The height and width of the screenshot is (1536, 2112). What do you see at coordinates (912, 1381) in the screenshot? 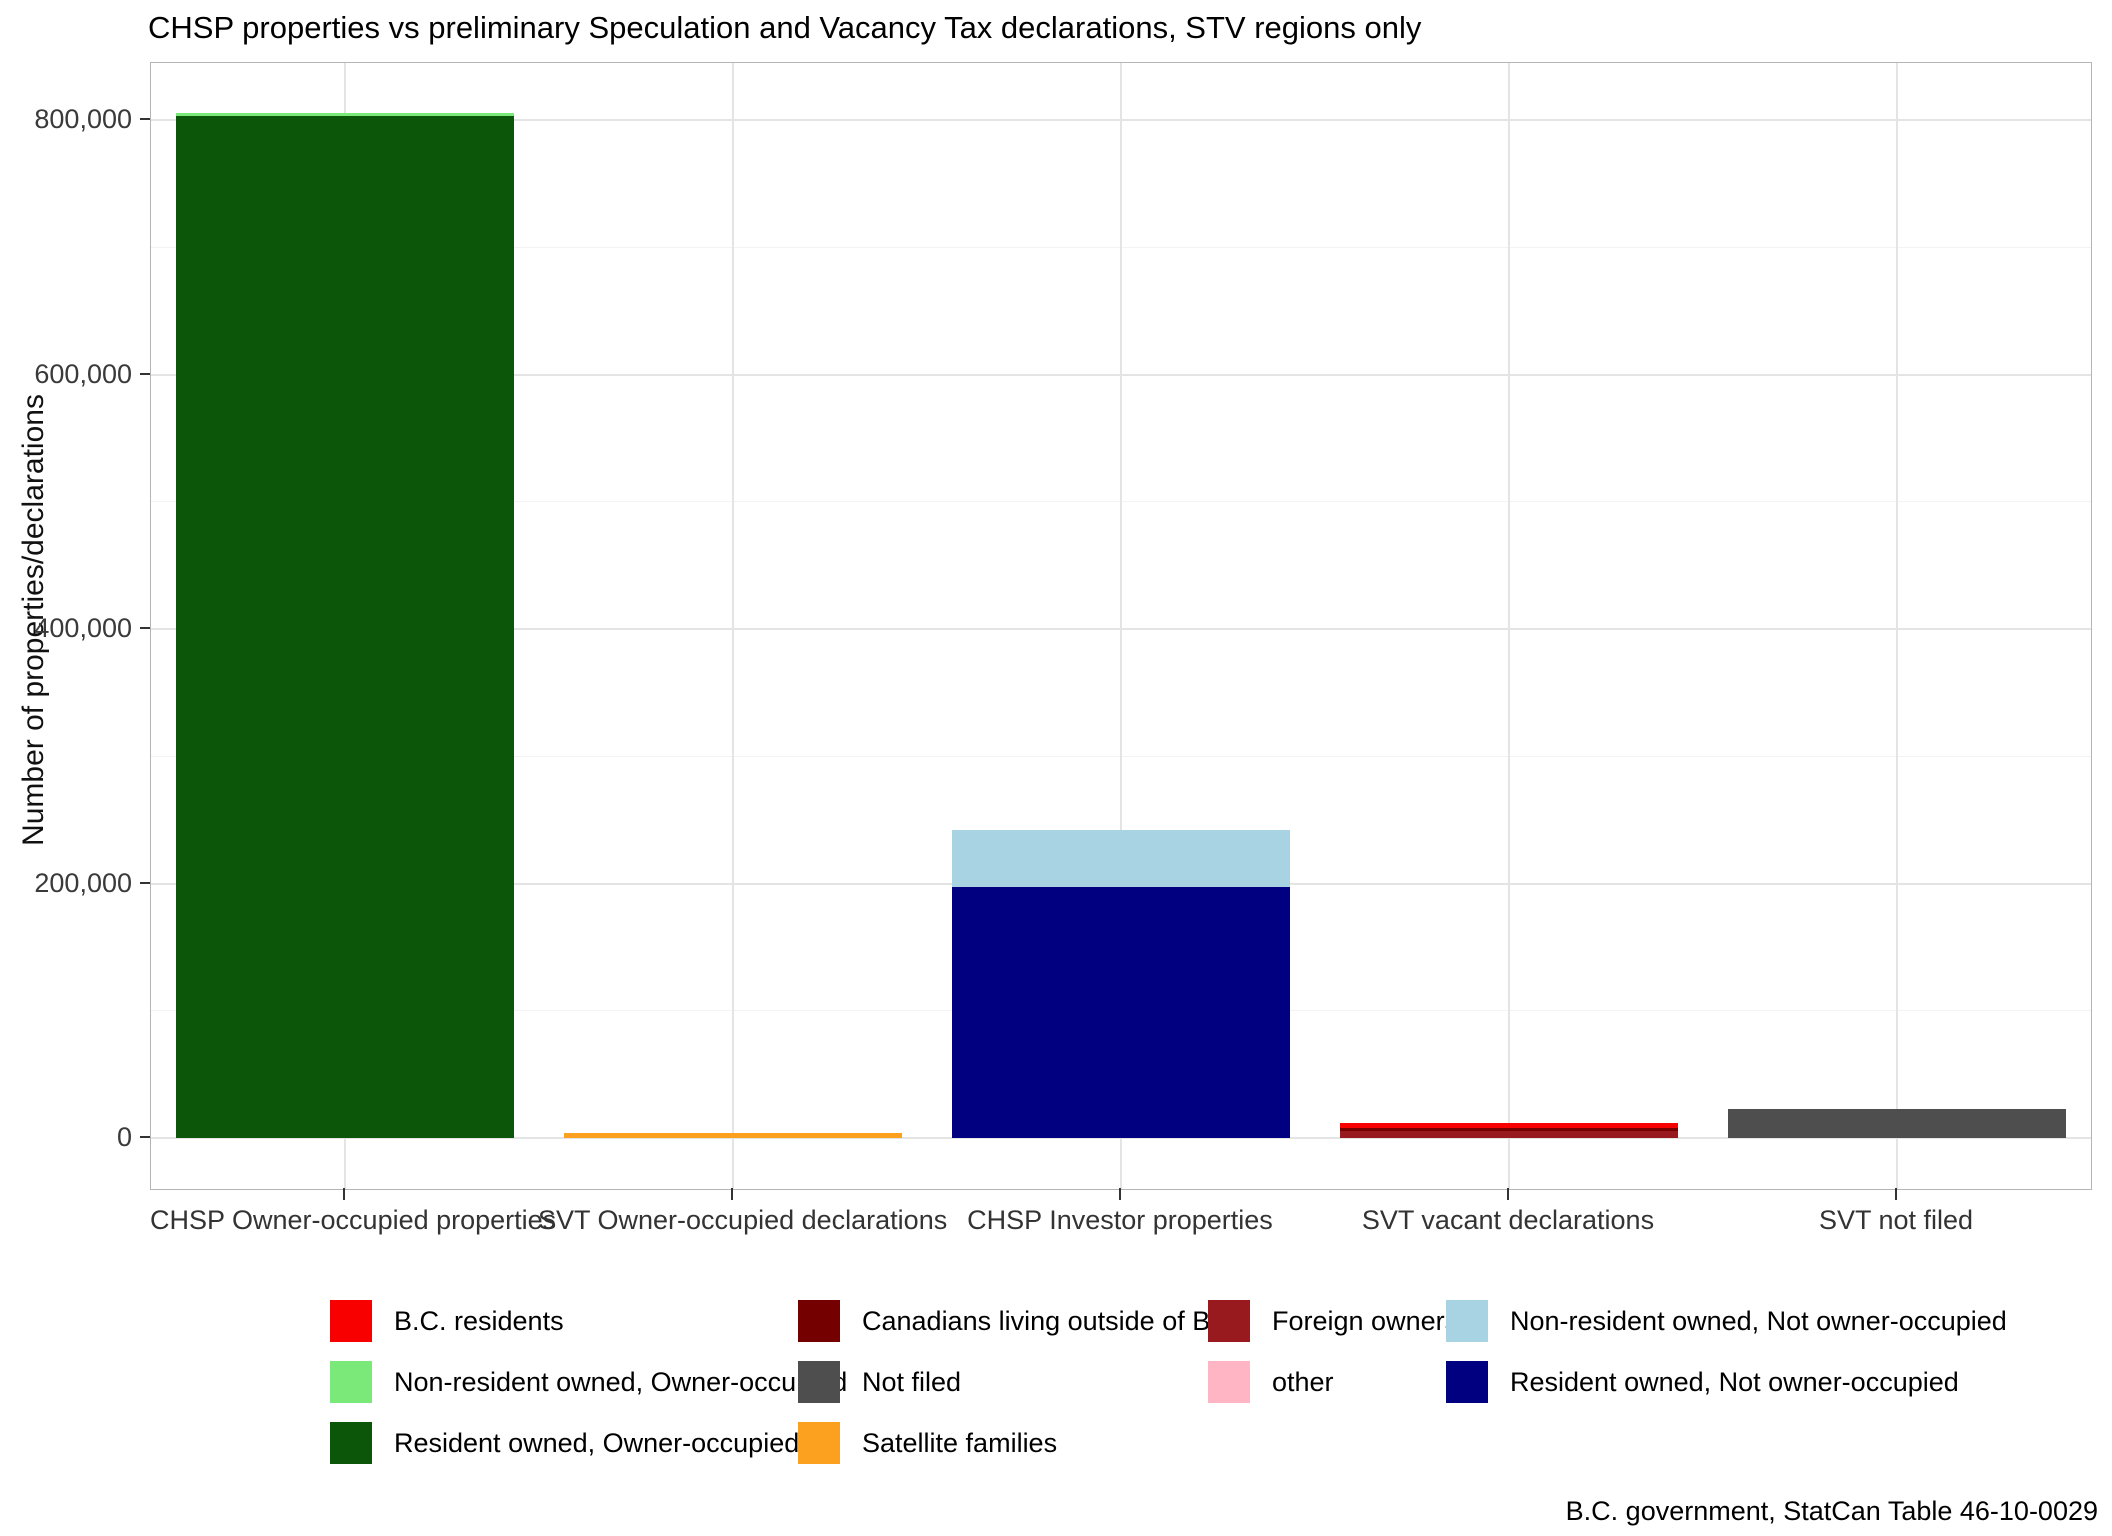
I see `legend-label: Not filed` at bounding box center [912, 1381].